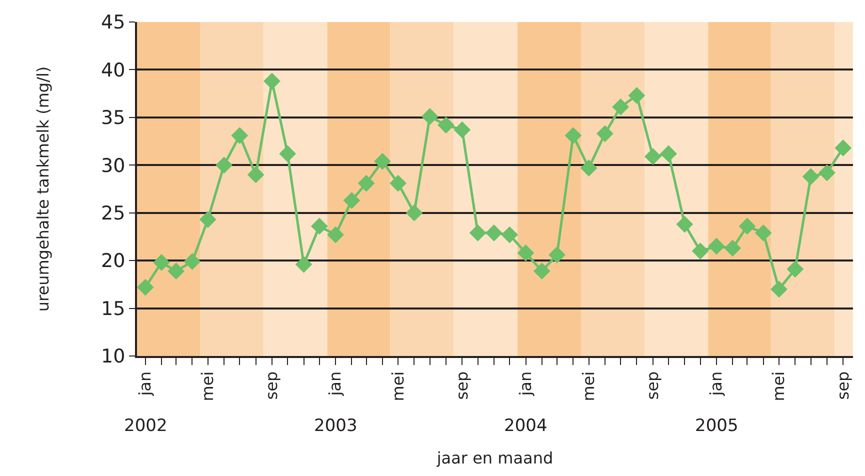 The height and width of the screenshot is (476, 865). What do you see at coordinates (113, 23) in the screenshot?
I see `y-tick-label: 45` at bounding box center [113, 23].